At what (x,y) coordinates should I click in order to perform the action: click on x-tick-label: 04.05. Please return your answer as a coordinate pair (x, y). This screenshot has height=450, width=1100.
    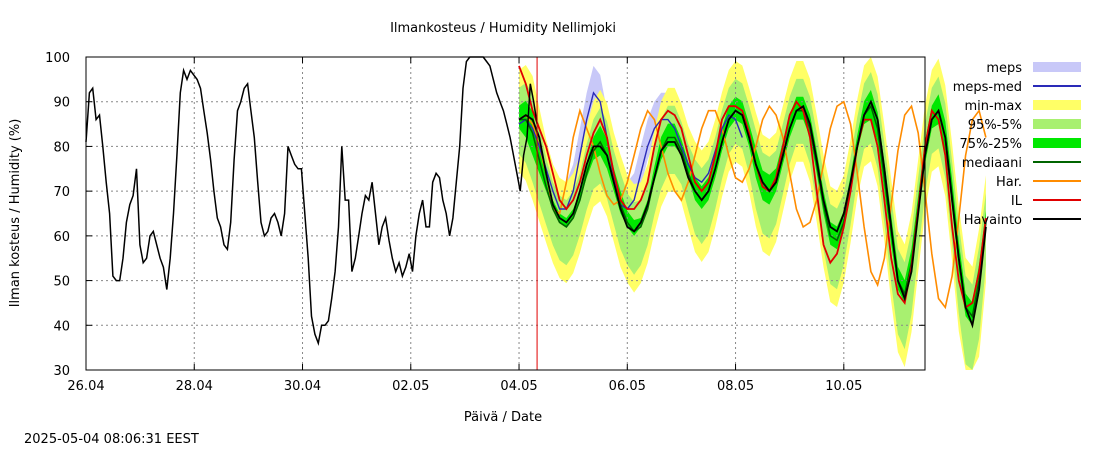
    Looking at the image, I should click on (518, 386).